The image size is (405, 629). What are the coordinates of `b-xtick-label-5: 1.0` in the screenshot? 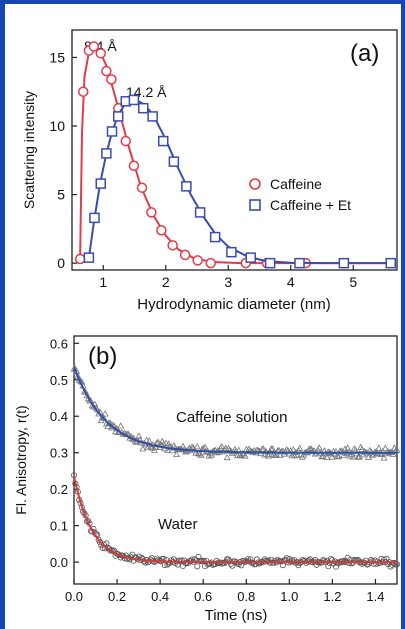 It's located at (289, 596).